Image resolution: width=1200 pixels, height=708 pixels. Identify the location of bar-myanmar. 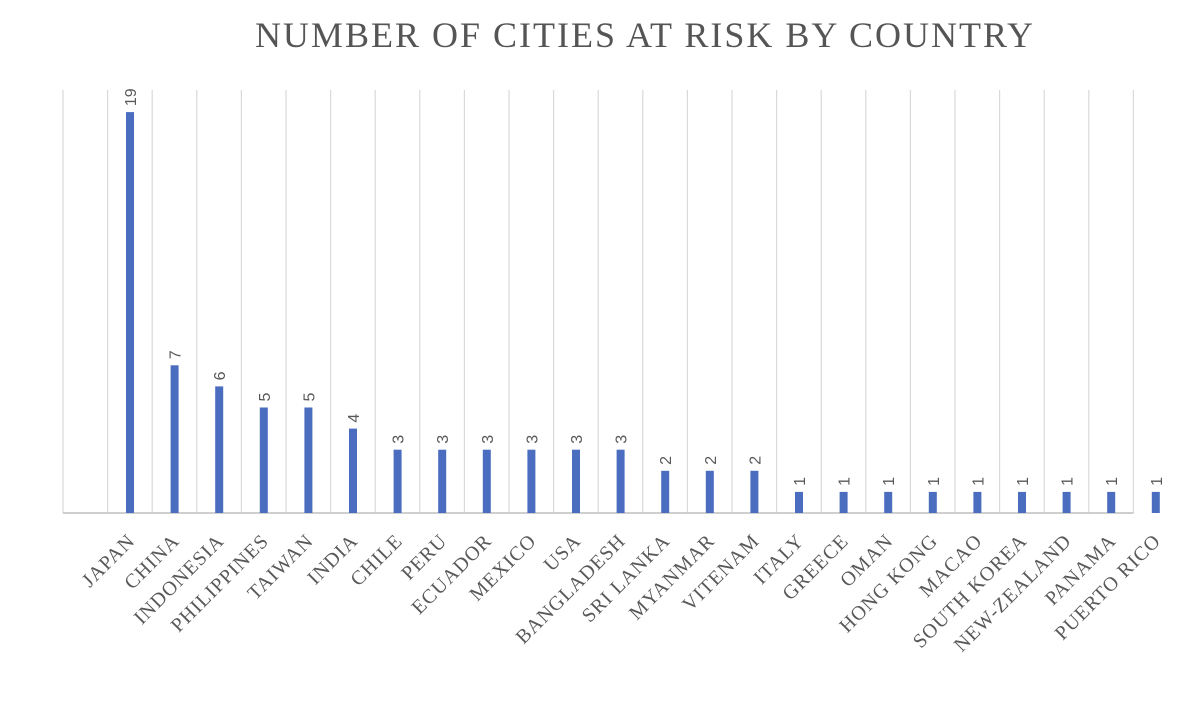
(709, 491).